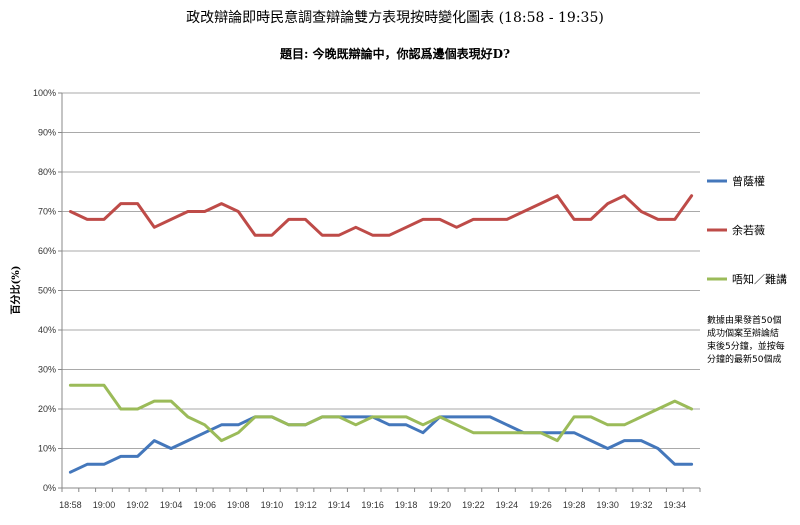 This screenshot has height=525, width=800. What do you see at coordinates (15, 290) in the screenshot?
I see `y-axis-label: 百分比(%)` at bounding box center [15, 290].